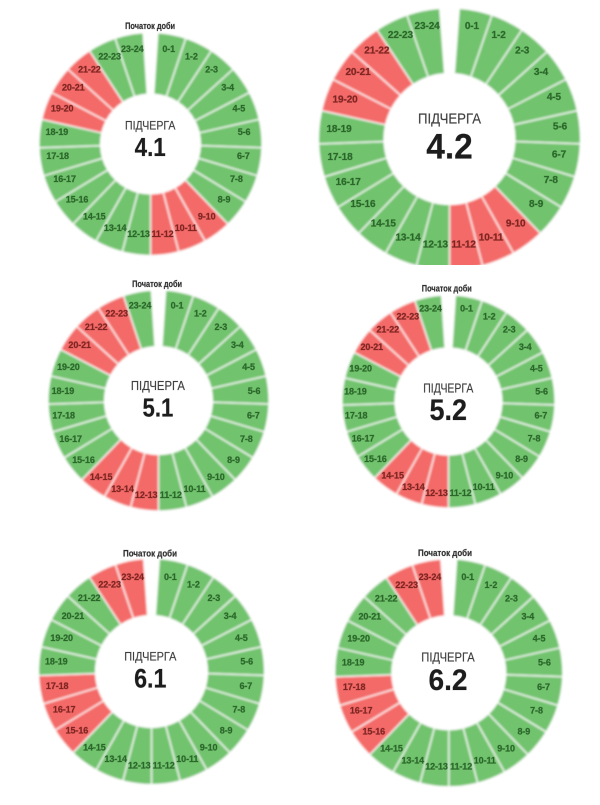 The image size is (600, 805). Describe the element at coordinates (447, 680) in the screenshot. I see `svg-text: 6.2` at that location.